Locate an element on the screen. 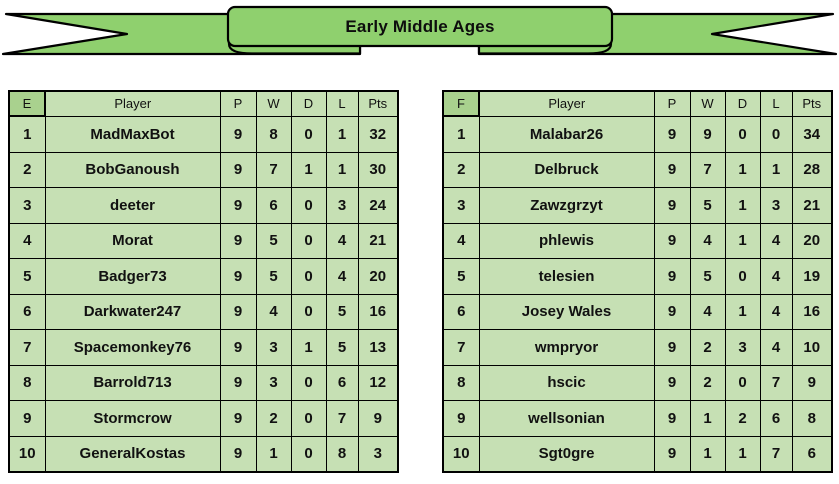 The height and width of the screenshot is (484, 839). player-cell: wmpryor is located at coordinates (566, 347).